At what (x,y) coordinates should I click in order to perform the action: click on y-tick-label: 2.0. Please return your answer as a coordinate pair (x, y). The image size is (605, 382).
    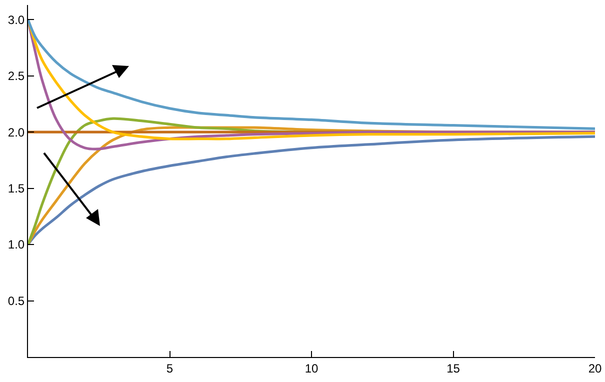
    Looking at the image, I should click on (16, 132).